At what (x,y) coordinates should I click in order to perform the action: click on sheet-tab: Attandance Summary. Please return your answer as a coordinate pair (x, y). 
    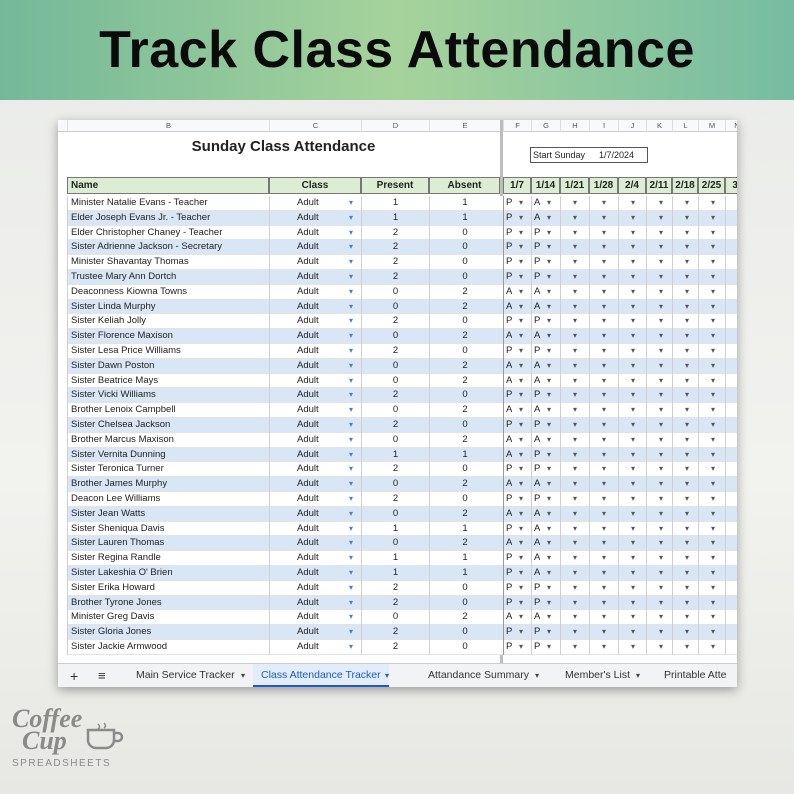
    Looking at the image, I should click on (478, 675).